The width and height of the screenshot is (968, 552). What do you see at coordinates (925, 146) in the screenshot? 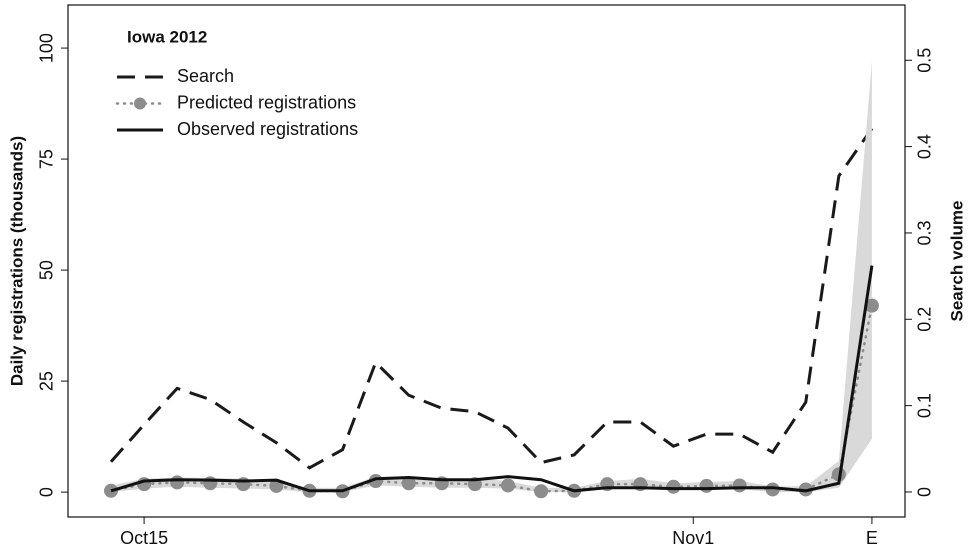
I see `y2-tick-label: 0.4` at bounding box center [925, 146].